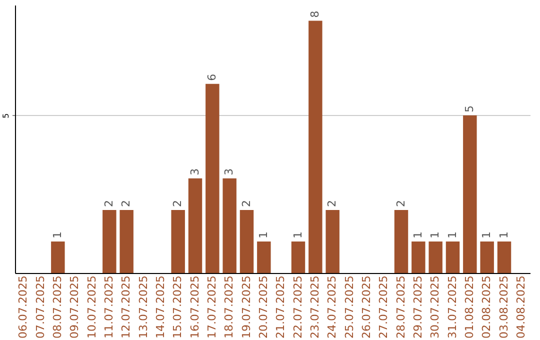  Describe the element at coordinates (417, 307) in the screenshot. I see `x-tick-label: 29.07.2025` at that location.